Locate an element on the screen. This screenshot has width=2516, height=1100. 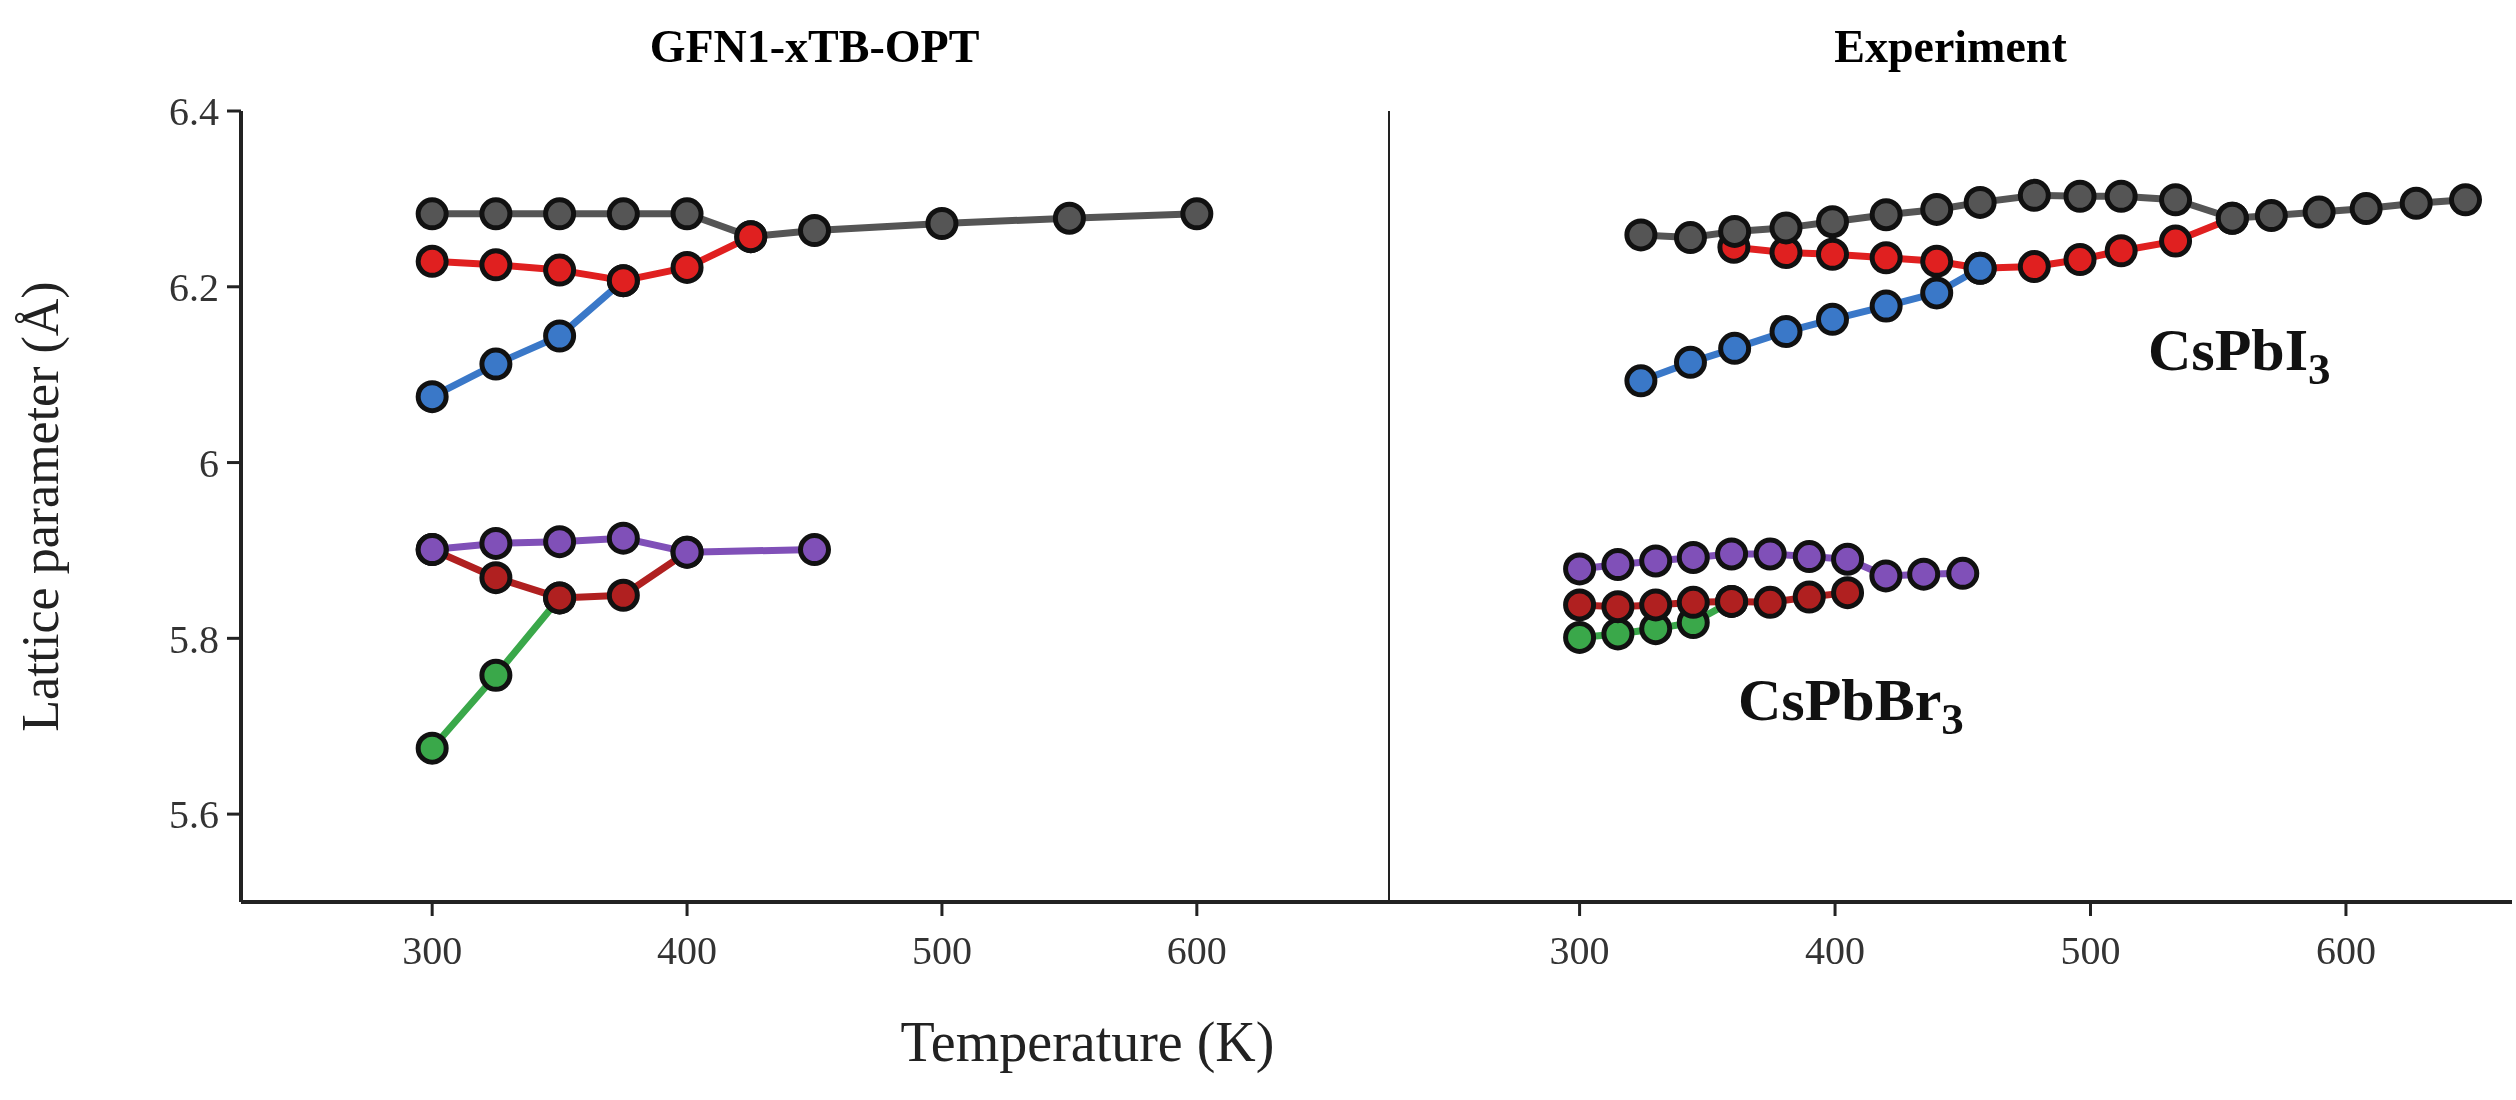
y-tick-label: 6 is located at coordinates (209, 463).